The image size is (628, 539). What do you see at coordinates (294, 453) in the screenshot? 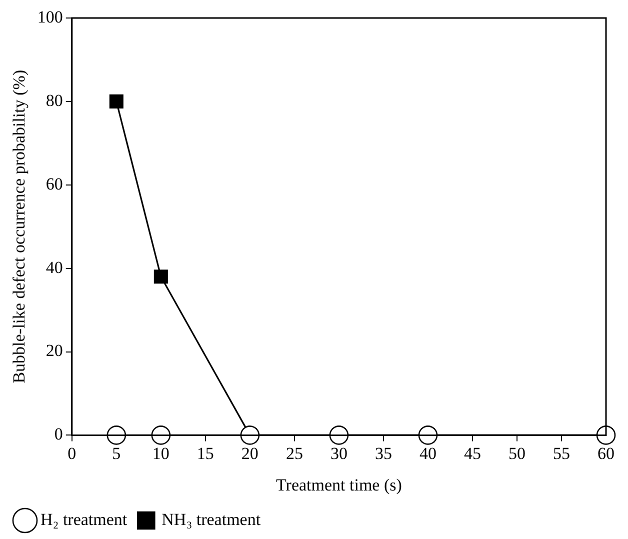
I see `x-tick-label: 25` at bounding box center [294, 453].